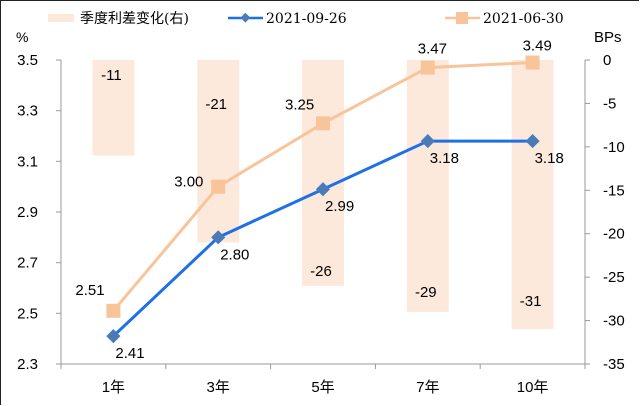 Image resolution: width=640 pixels, height=406 pixels. What do you see at coordinates (27, 364) in the screenshot?
I see `left-tick-label: 2.3` at bounding box center [27, 364].